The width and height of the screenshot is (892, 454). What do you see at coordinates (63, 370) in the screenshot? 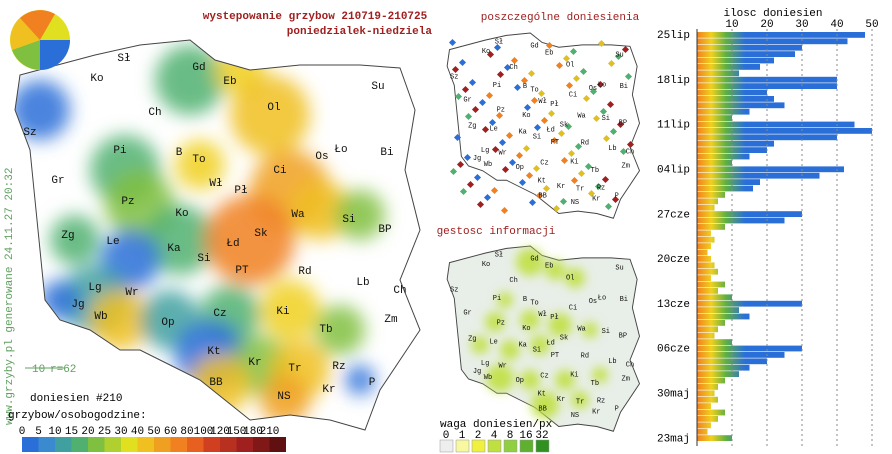
I see `radius-label: r=62` at bounding box center [63, 370].